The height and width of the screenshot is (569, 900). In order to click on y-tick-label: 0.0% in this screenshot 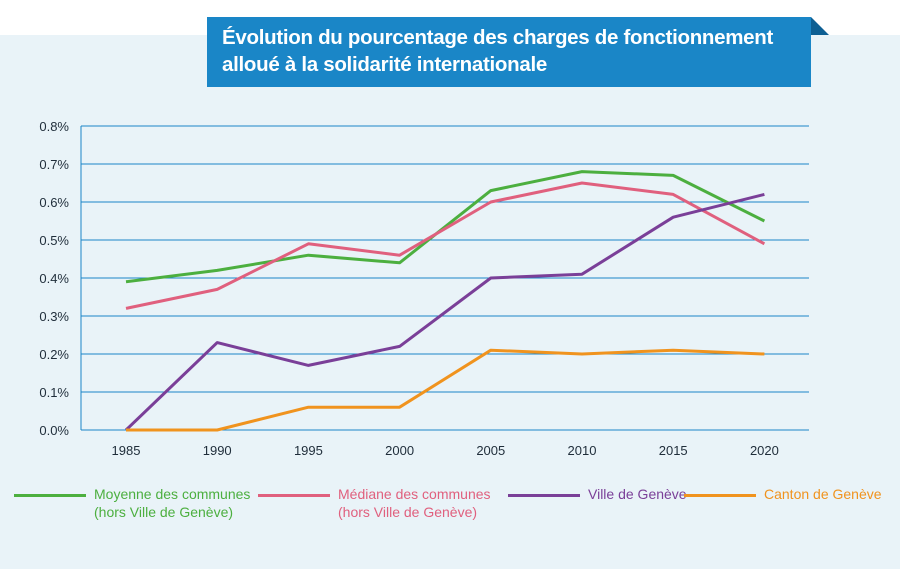, I will do `click(54, 430)`.